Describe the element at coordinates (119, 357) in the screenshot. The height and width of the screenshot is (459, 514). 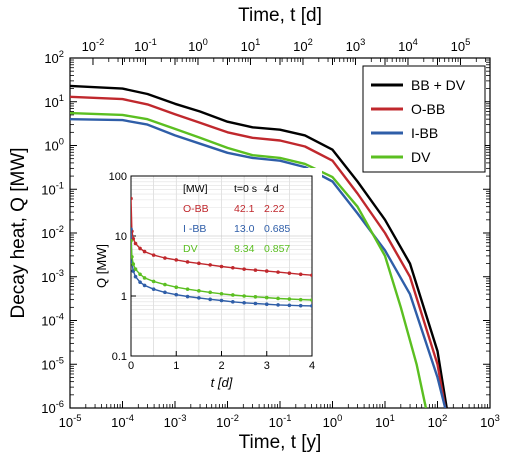
I see `inset-y-tick-label: 0.1` at that location.